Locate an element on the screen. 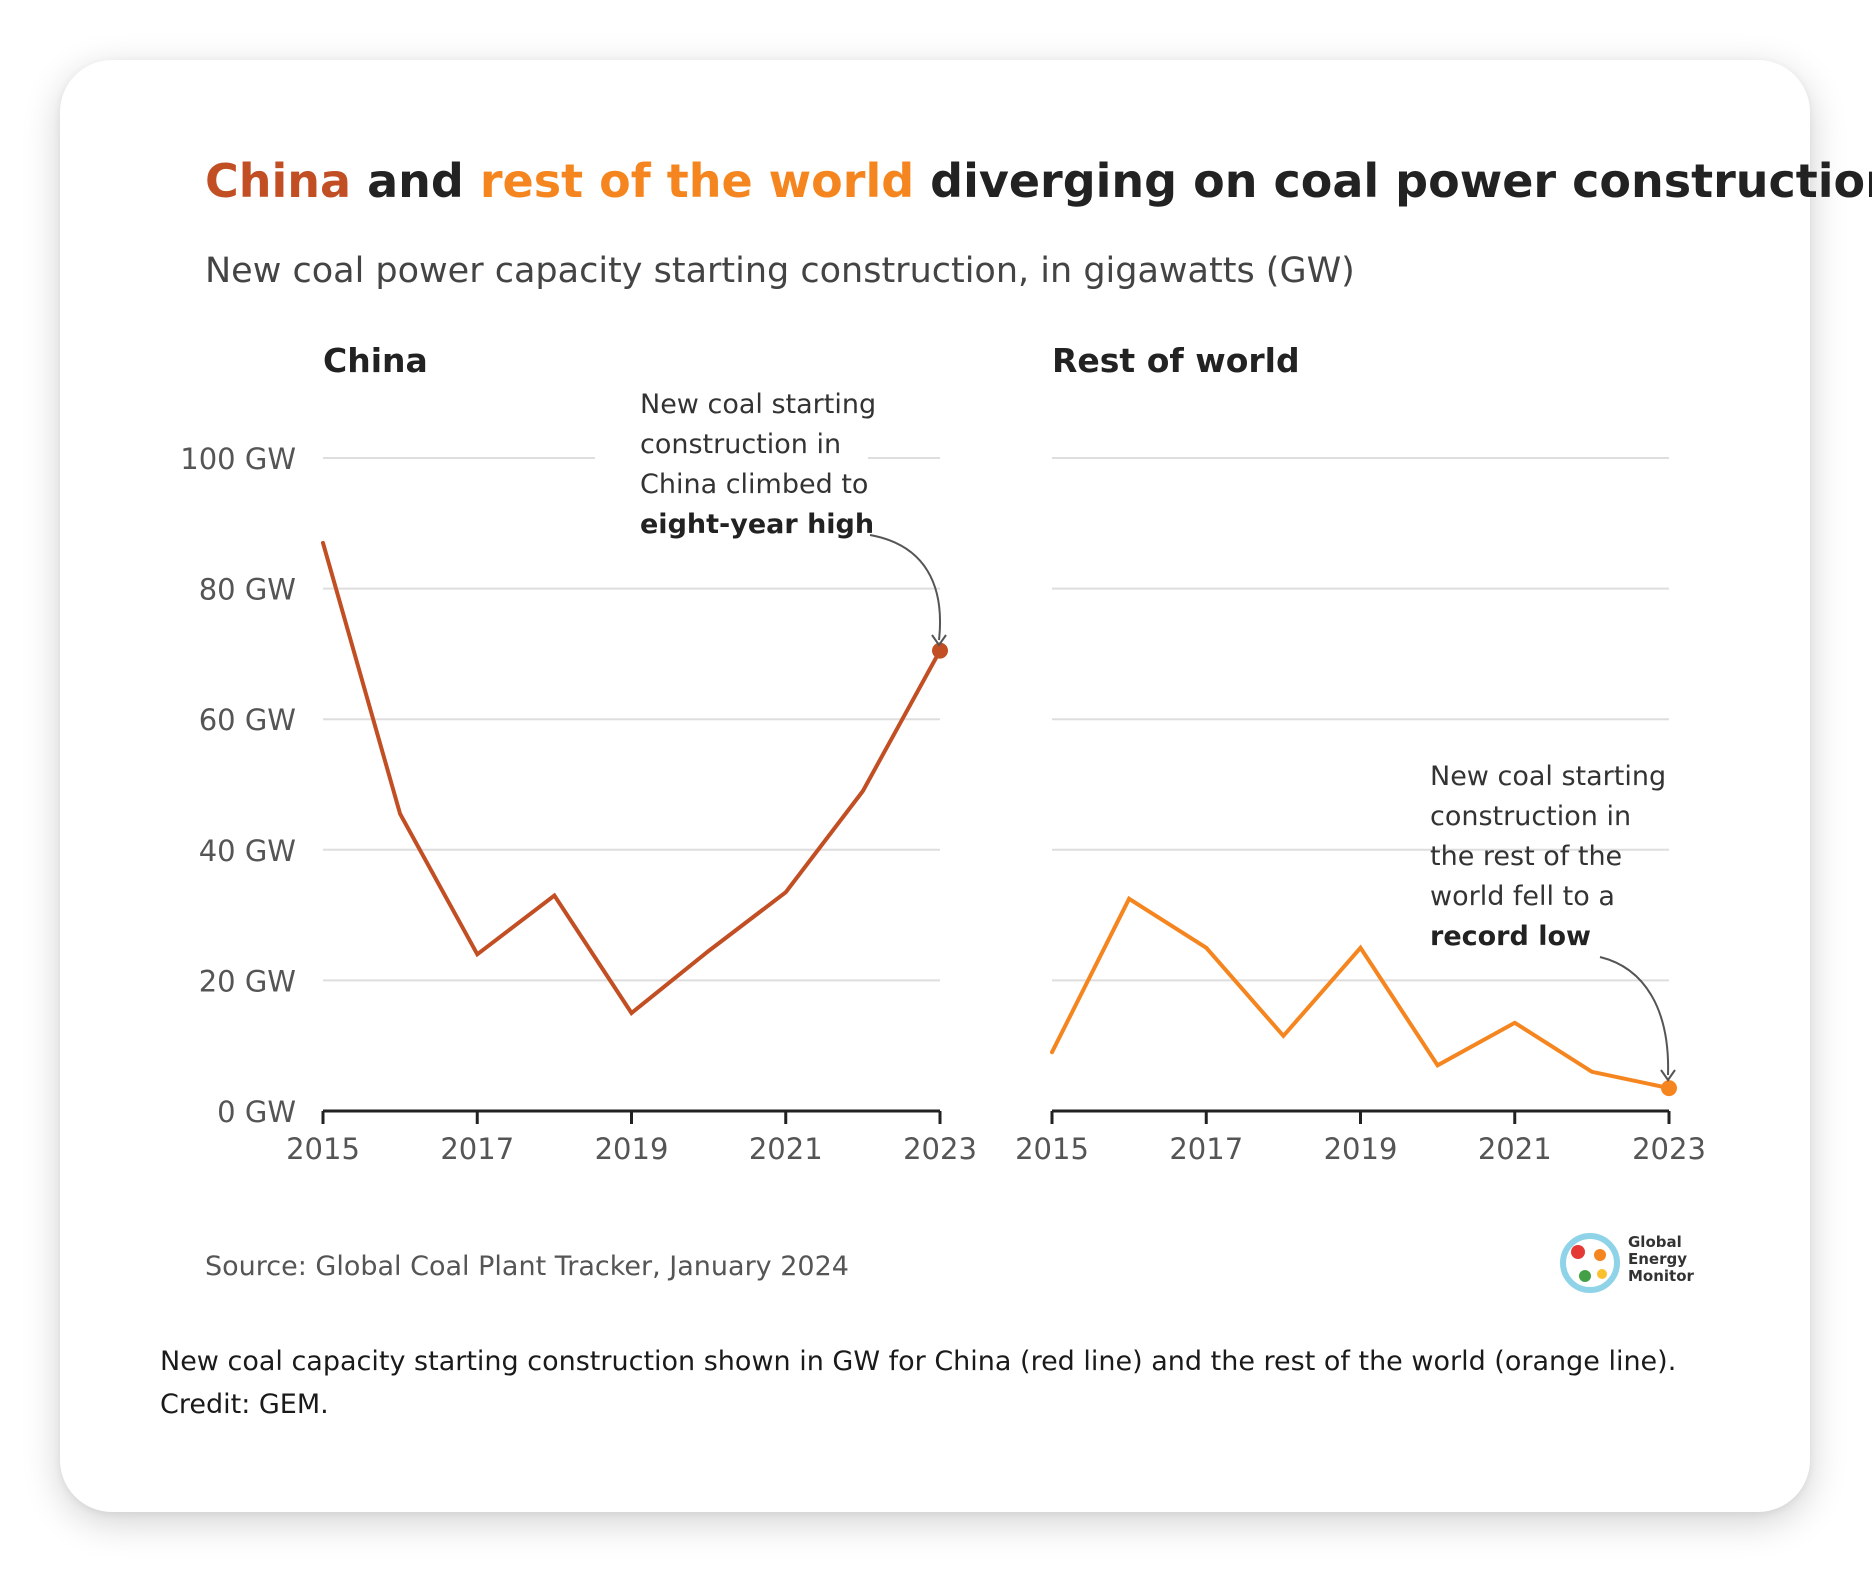 This screenshot has height=1573, width=1872. annotation-line: the rest of the is located at coordinates (1526, 856).